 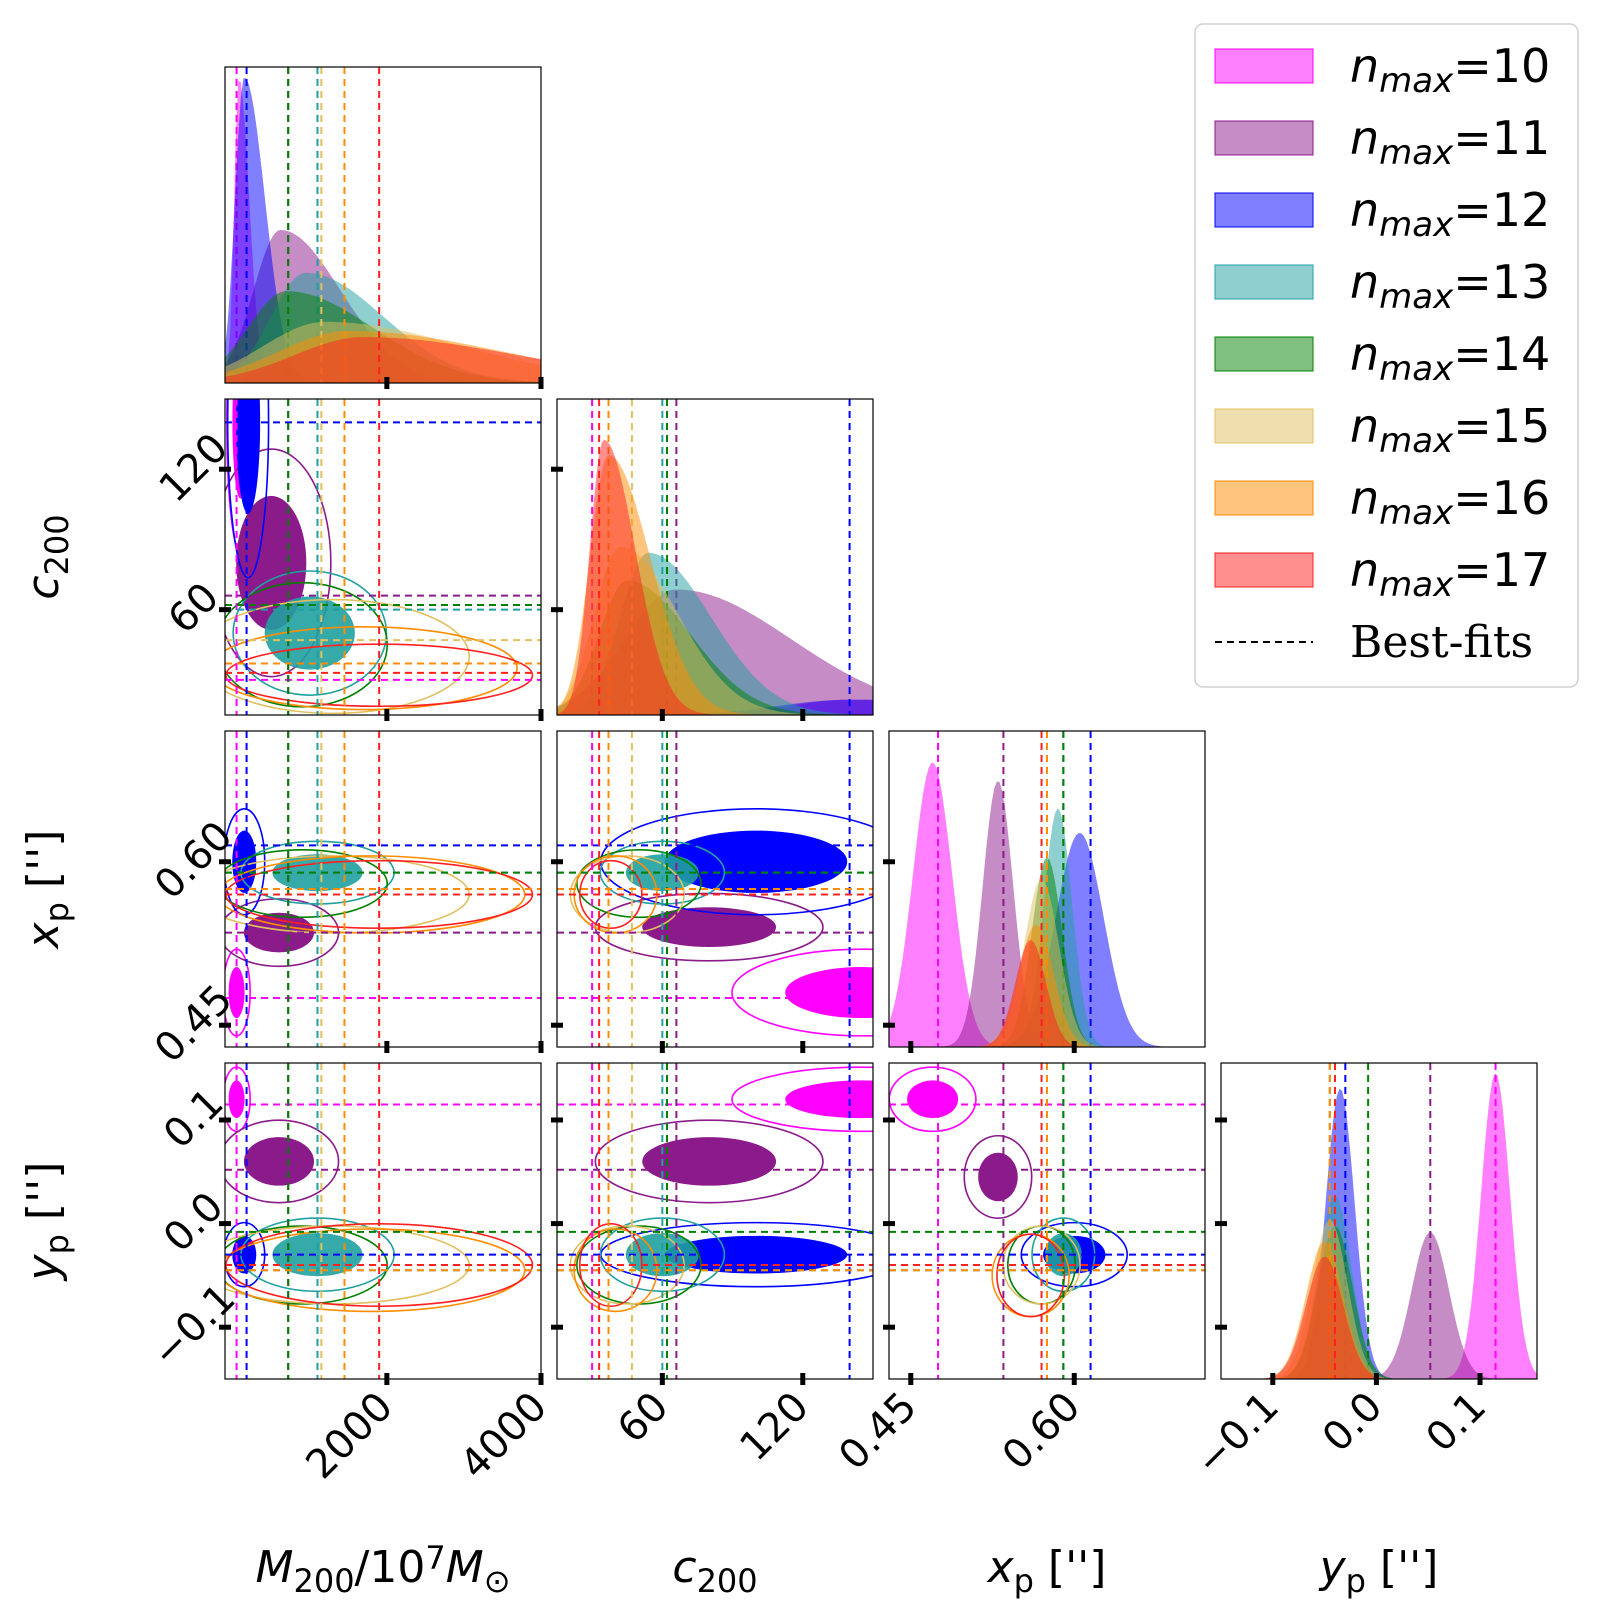 I want to click on marginal-panel-c200, so click(x=715, y=557).